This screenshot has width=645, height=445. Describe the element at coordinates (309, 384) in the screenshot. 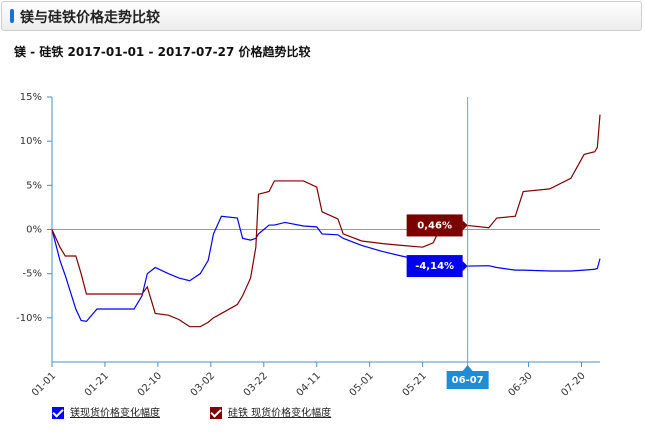

I see `x-tick-label: 04-11` at that location.